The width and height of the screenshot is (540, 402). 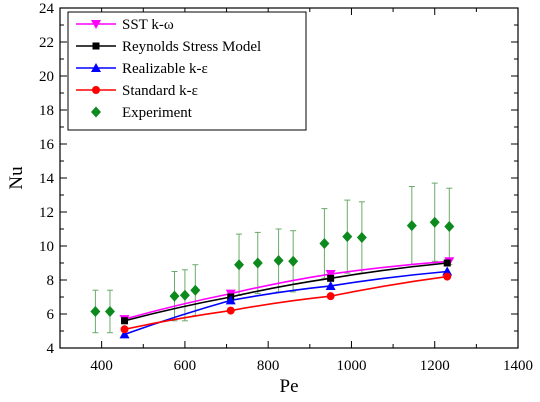 What do you see at coordinates (157, 113) in the screenshot?
I see `legend-label-experiment: Experiment` at bounding box center [157, 113].